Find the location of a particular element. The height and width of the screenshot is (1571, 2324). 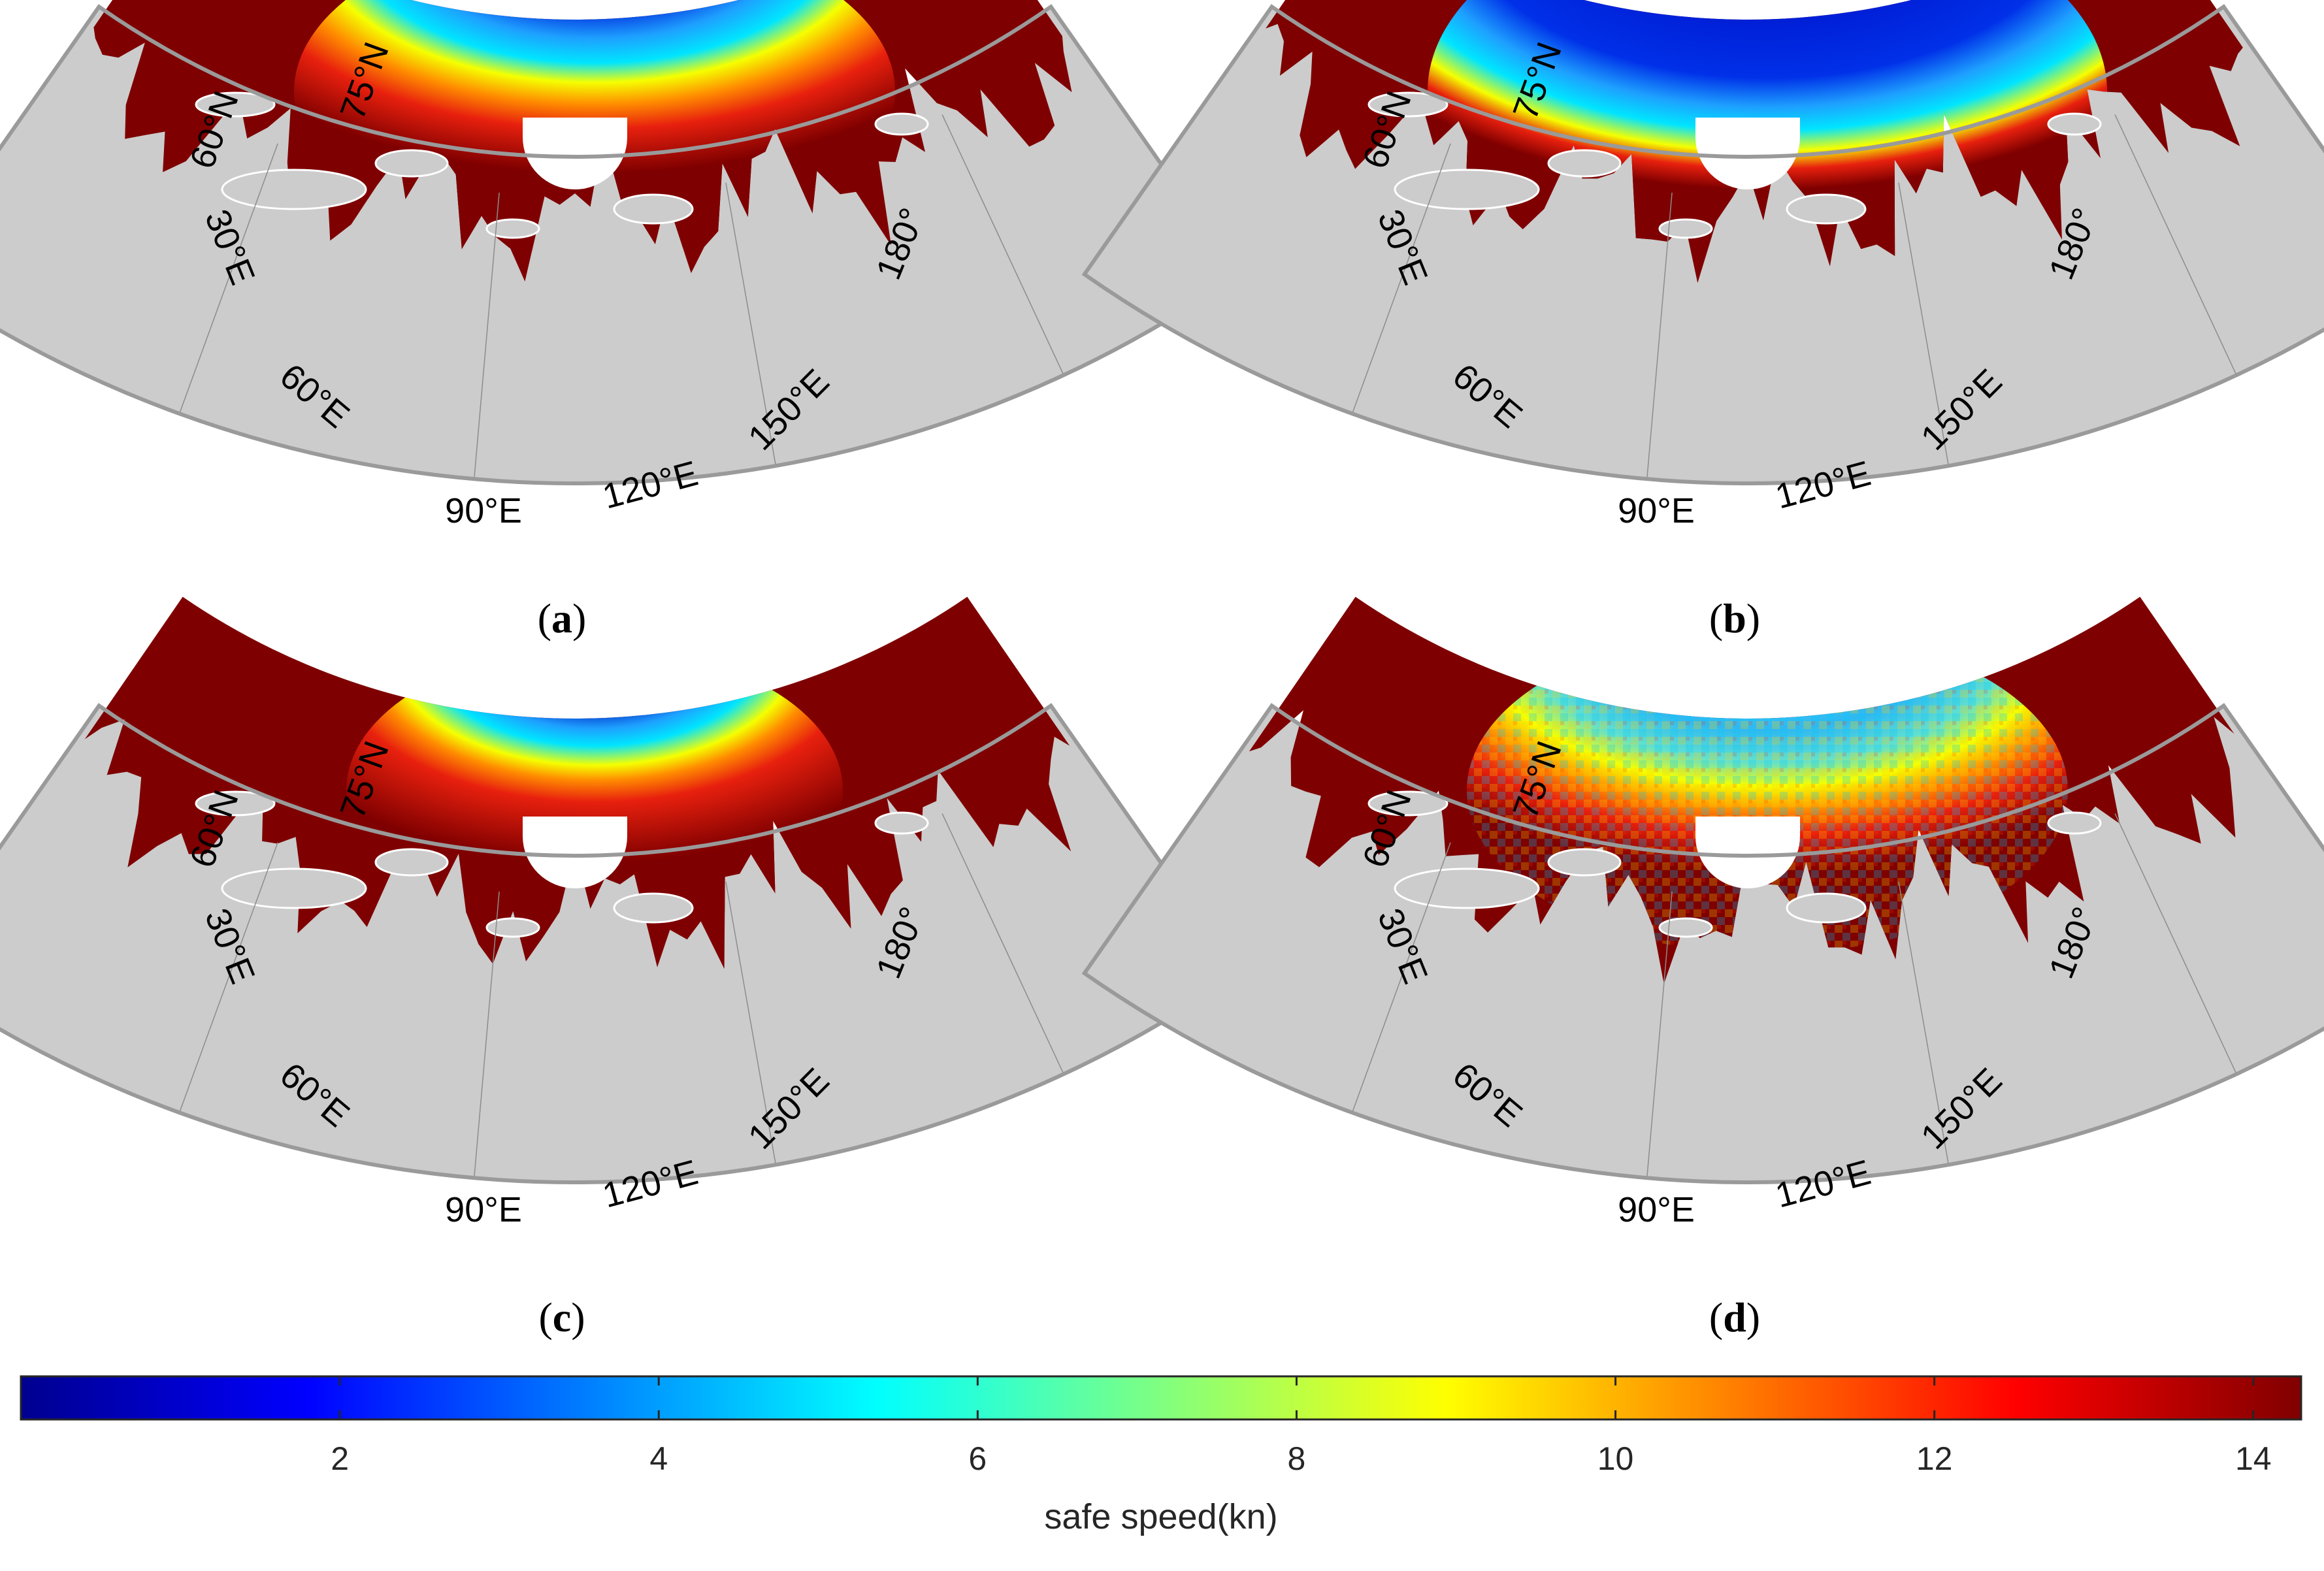

colorbar: 2 4 6 8 10 12 14 safe speed(kn) is located at coordinates (1161, 1455).